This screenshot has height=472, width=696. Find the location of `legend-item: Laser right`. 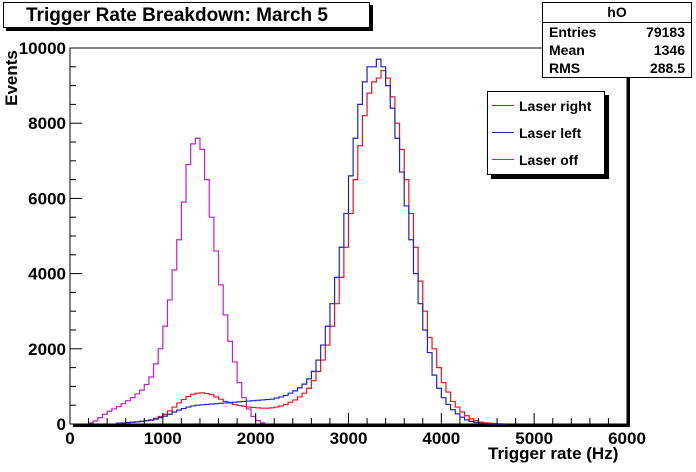

legend-item: Laser right is located at coordinates (546, 105).